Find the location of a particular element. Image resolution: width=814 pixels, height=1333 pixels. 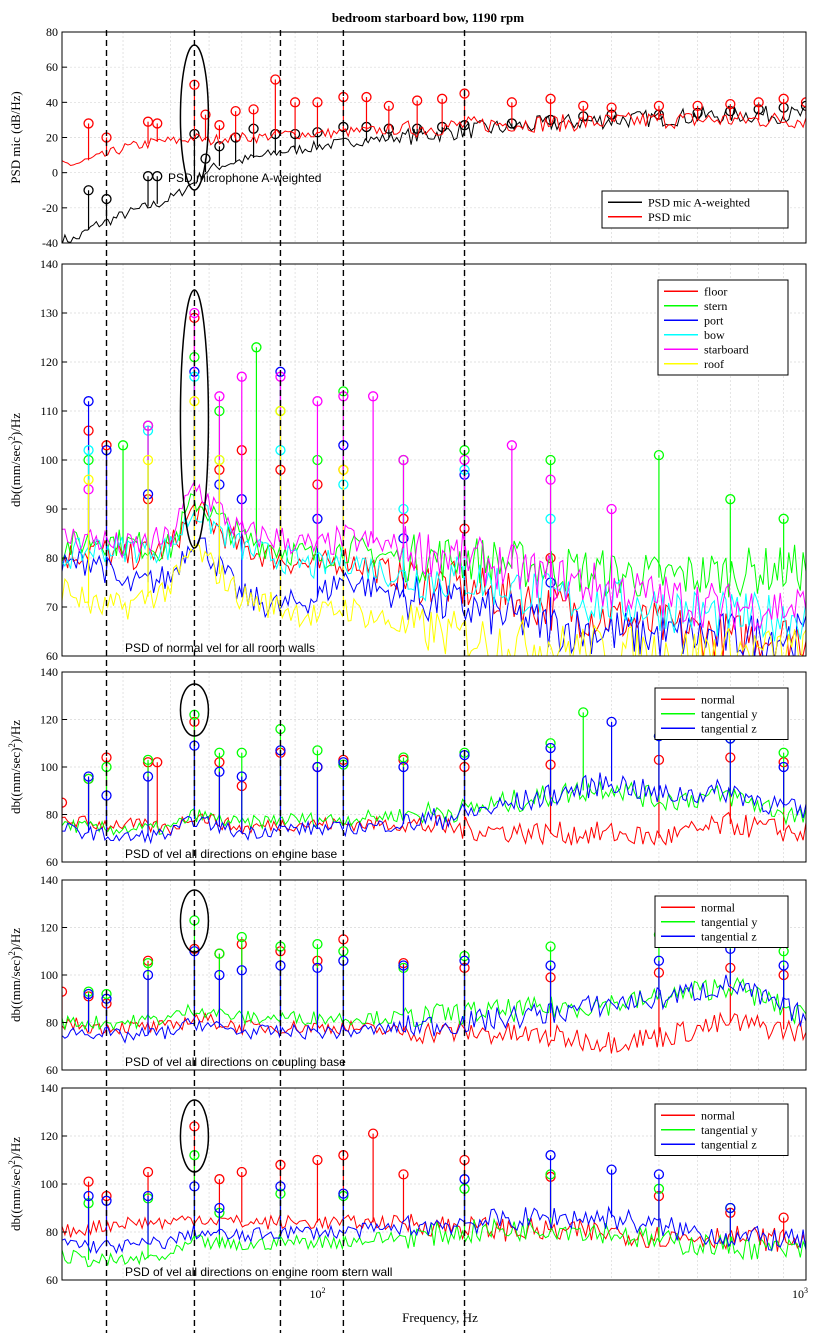

legend-entry: port is located at coordinates (714, 320).